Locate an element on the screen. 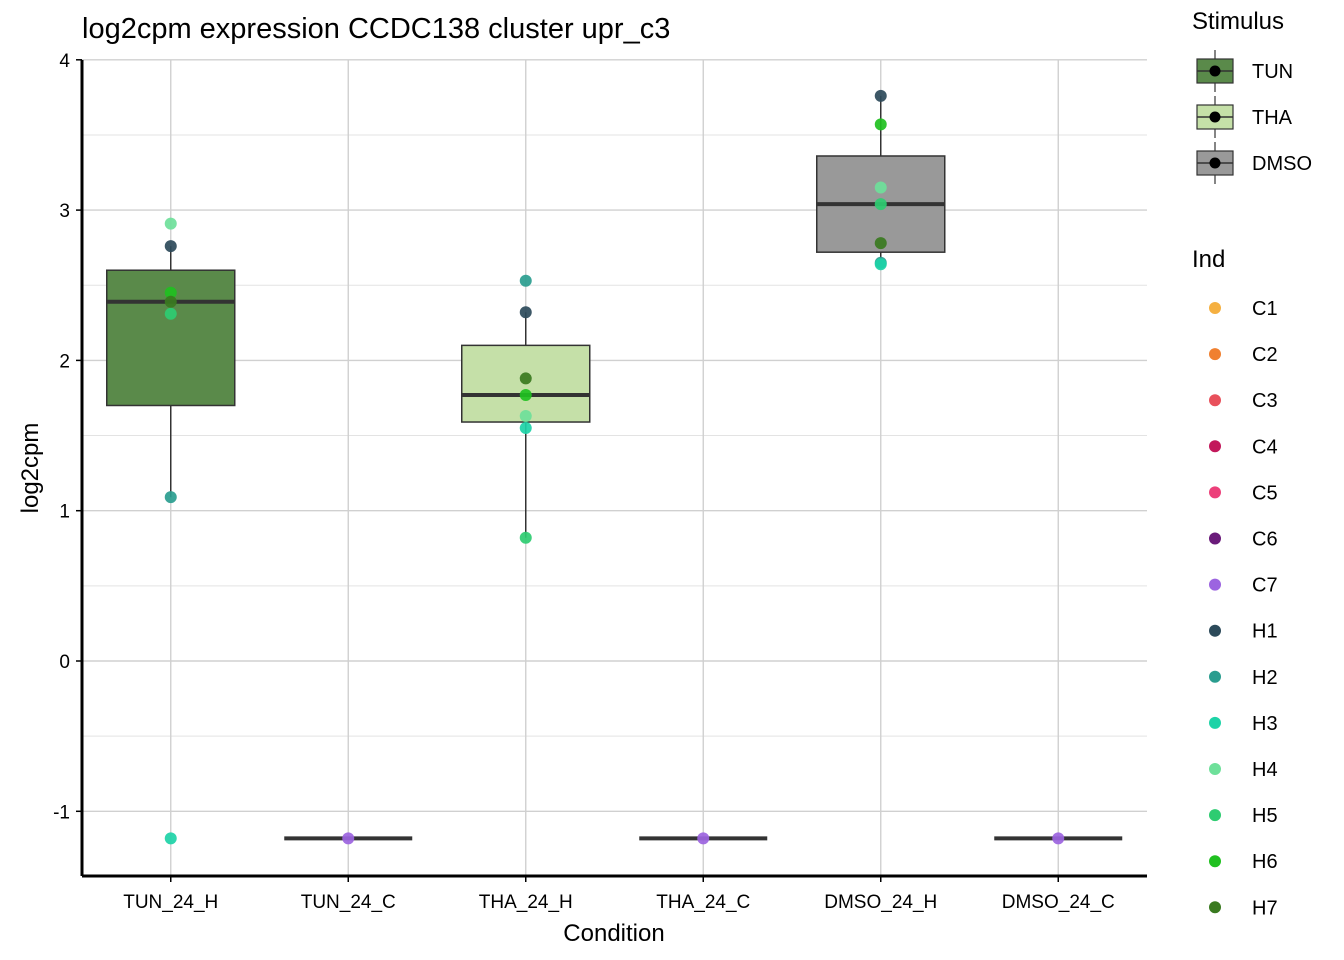 This screenshot has height=960, width=1344. legend-ind-label: C6 is located at coordinates (1265, 540).